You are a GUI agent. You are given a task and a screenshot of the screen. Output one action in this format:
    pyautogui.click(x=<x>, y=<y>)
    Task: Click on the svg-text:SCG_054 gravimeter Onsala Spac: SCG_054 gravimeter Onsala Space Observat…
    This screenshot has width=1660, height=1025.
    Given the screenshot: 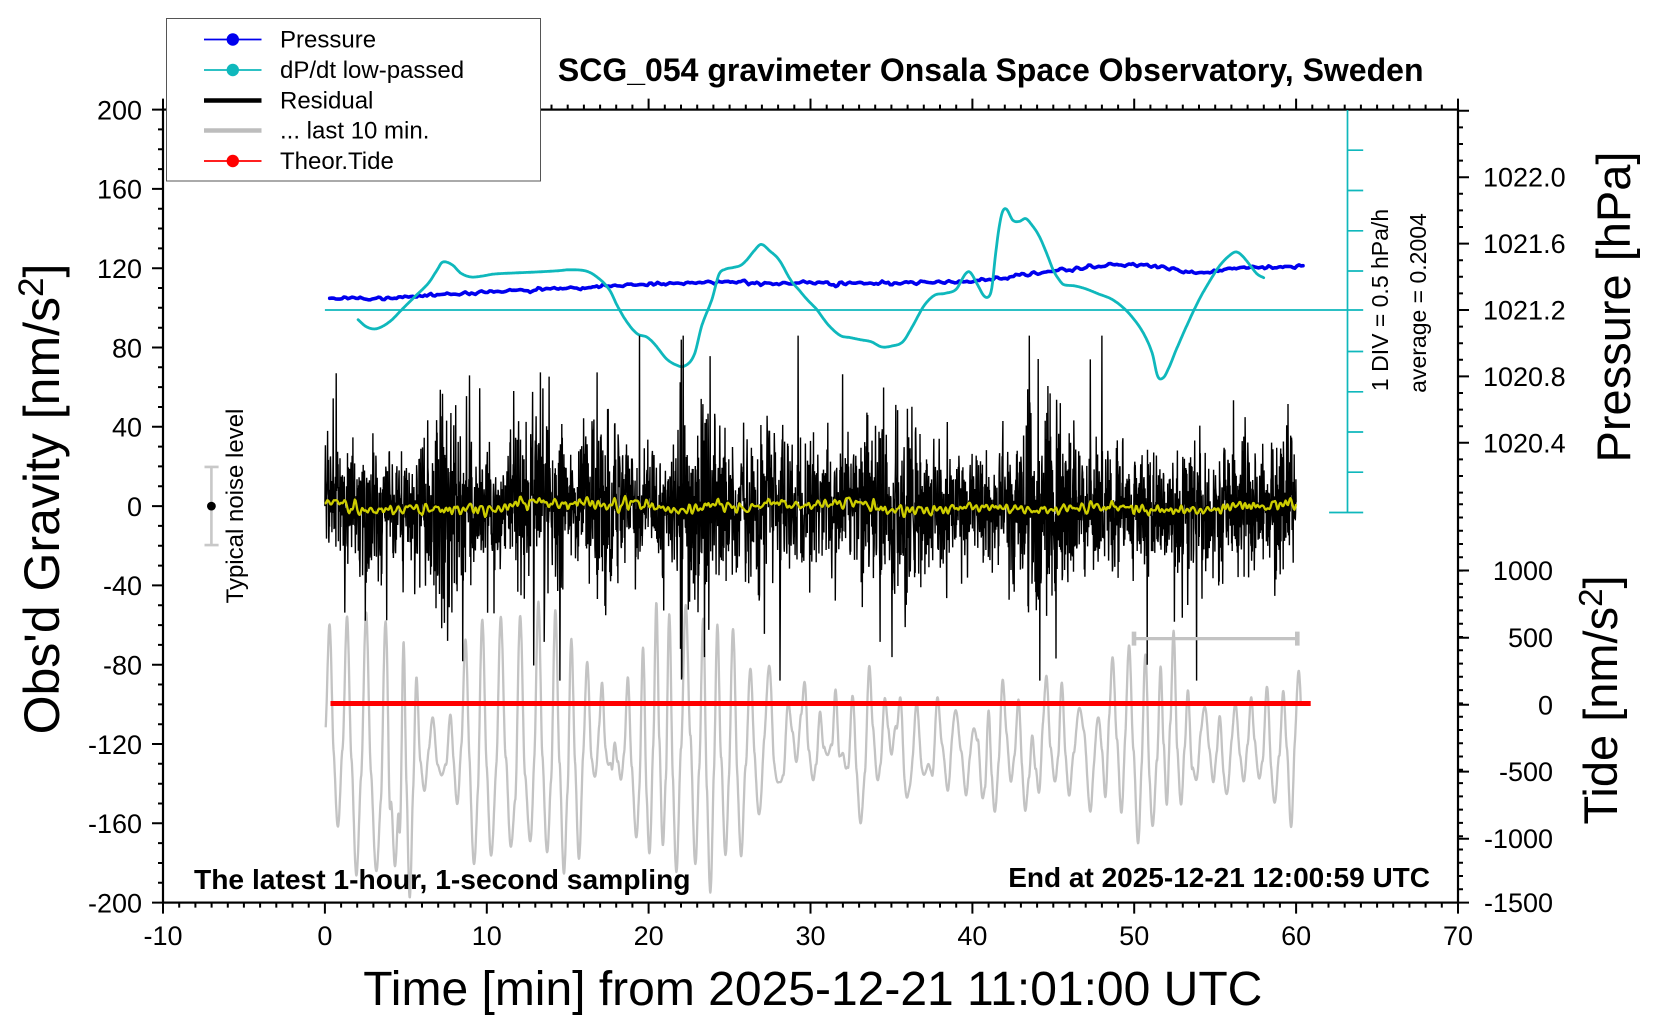 What is the action you would take?
    pyautogui.click(x=991, y=70)
    